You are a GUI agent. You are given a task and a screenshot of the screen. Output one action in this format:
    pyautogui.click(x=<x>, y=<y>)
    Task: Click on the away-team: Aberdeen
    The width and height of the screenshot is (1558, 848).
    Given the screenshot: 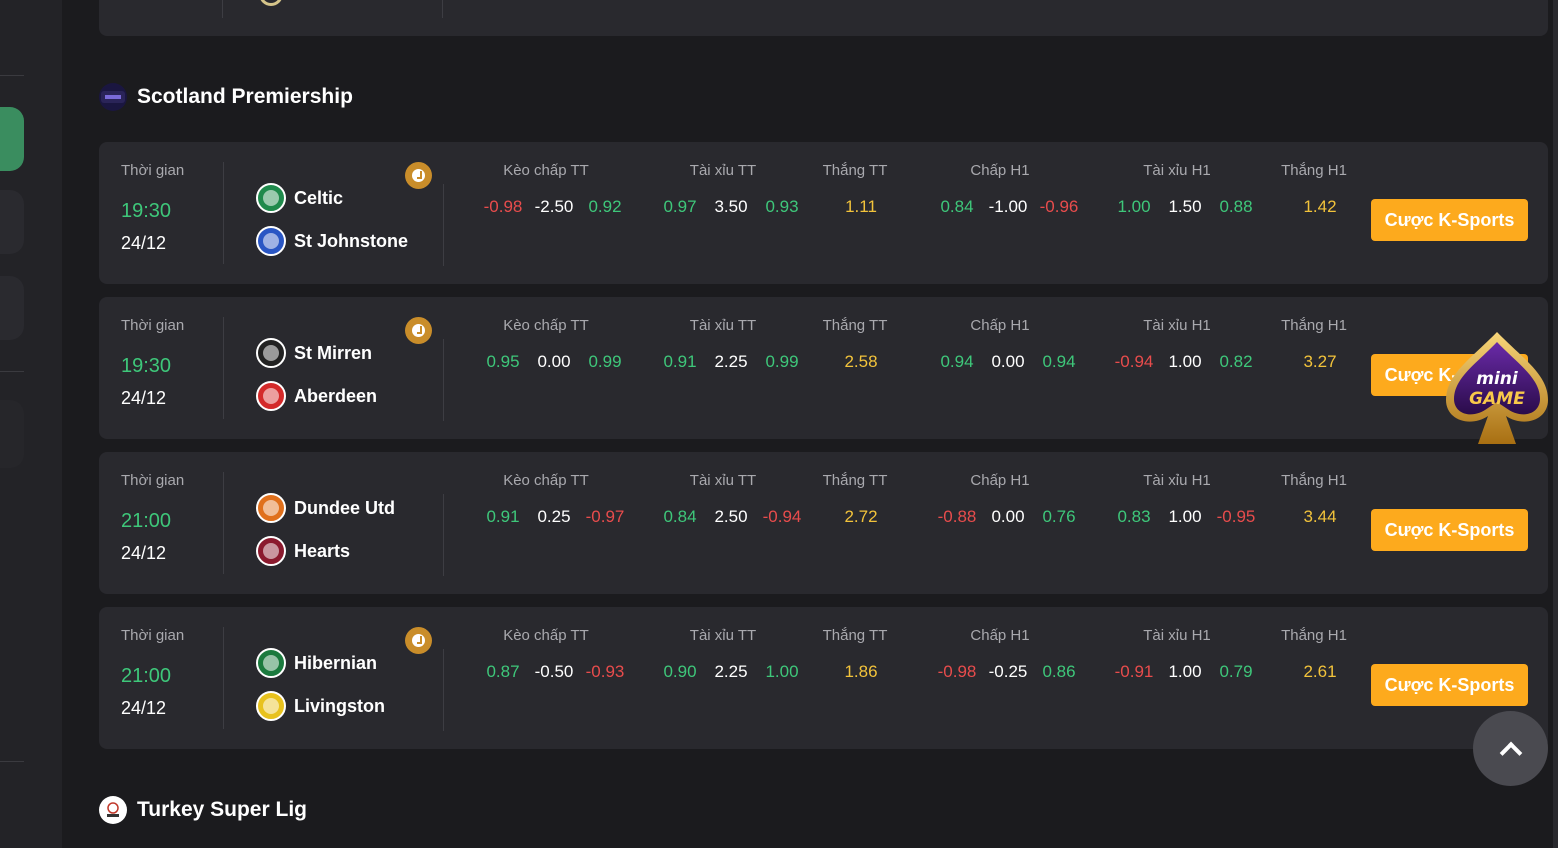 What is the action you would take?
    pyautogui.click(x=316, y=396)
    